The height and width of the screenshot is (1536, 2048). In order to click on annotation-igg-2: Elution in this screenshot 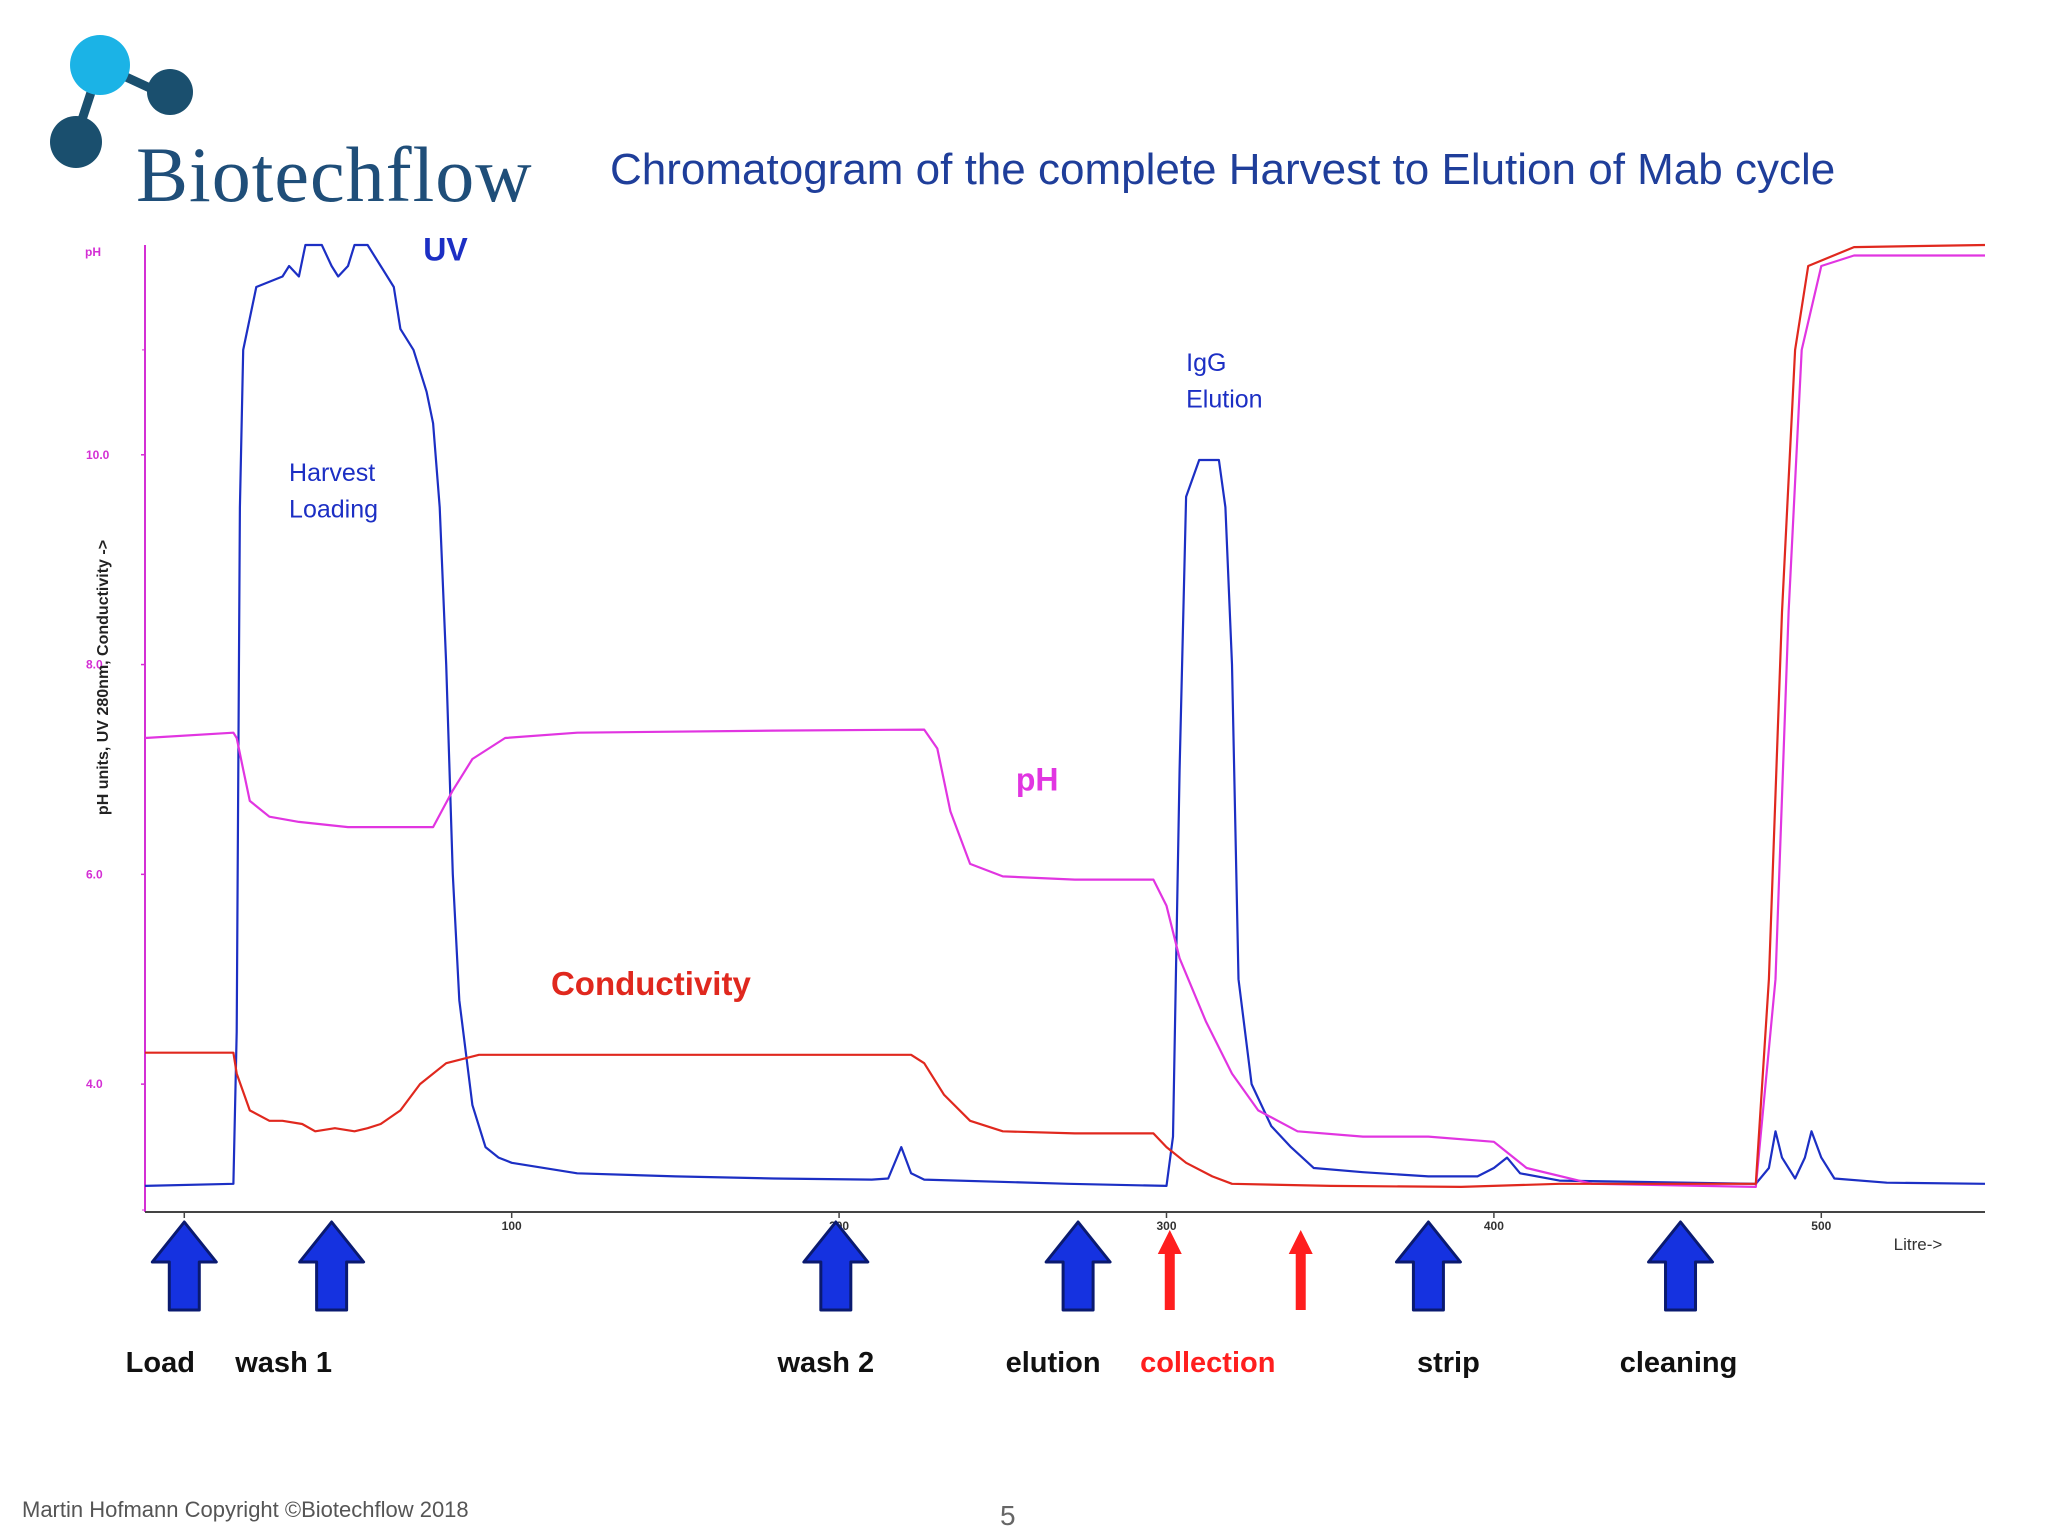, I will do `click(1224, 400)`.